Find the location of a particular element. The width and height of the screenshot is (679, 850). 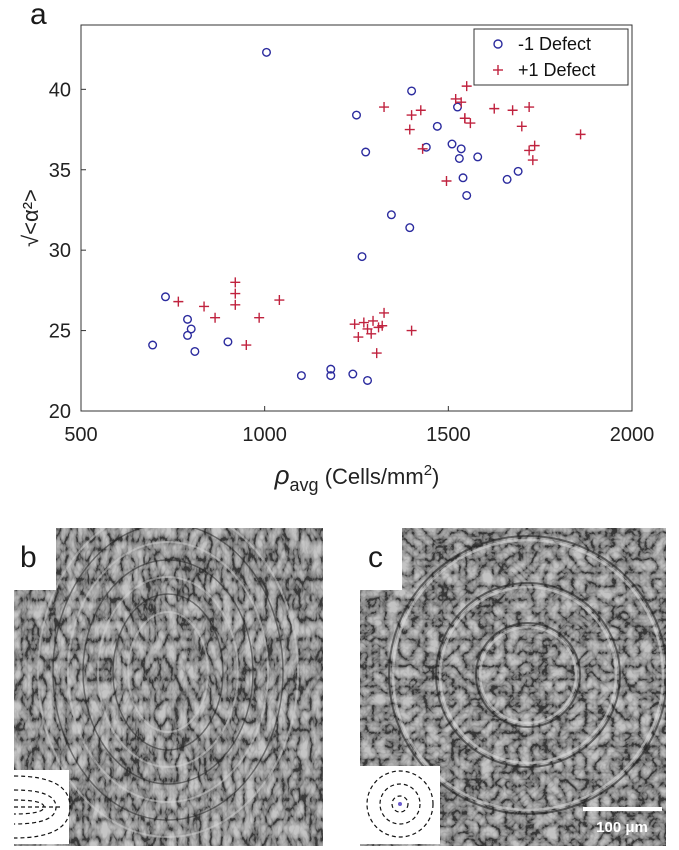

inset-plus1-defect-schematic is located at coordinates (42, 807).